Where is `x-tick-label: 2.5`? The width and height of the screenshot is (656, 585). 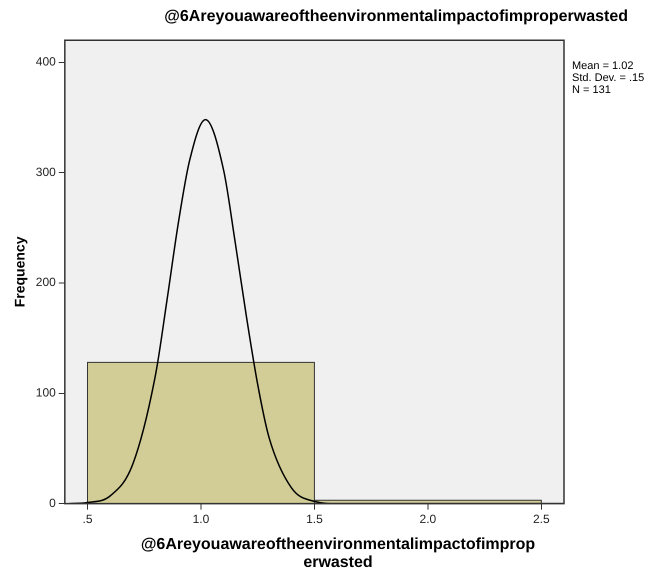
x-tick-label: 2.5 is located at coordinates (541, 519).